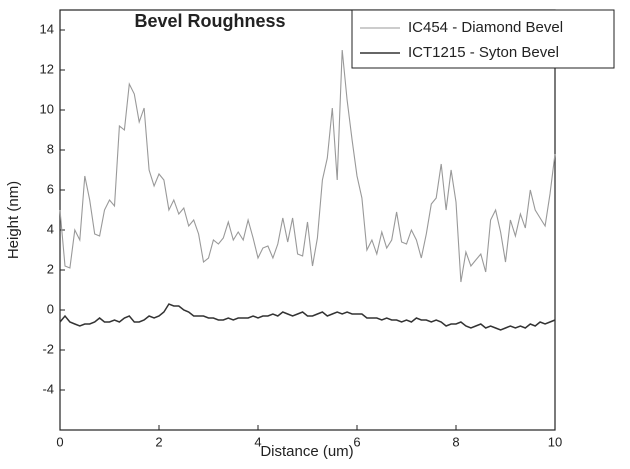  I want to click on series-line, so click(307, 317).